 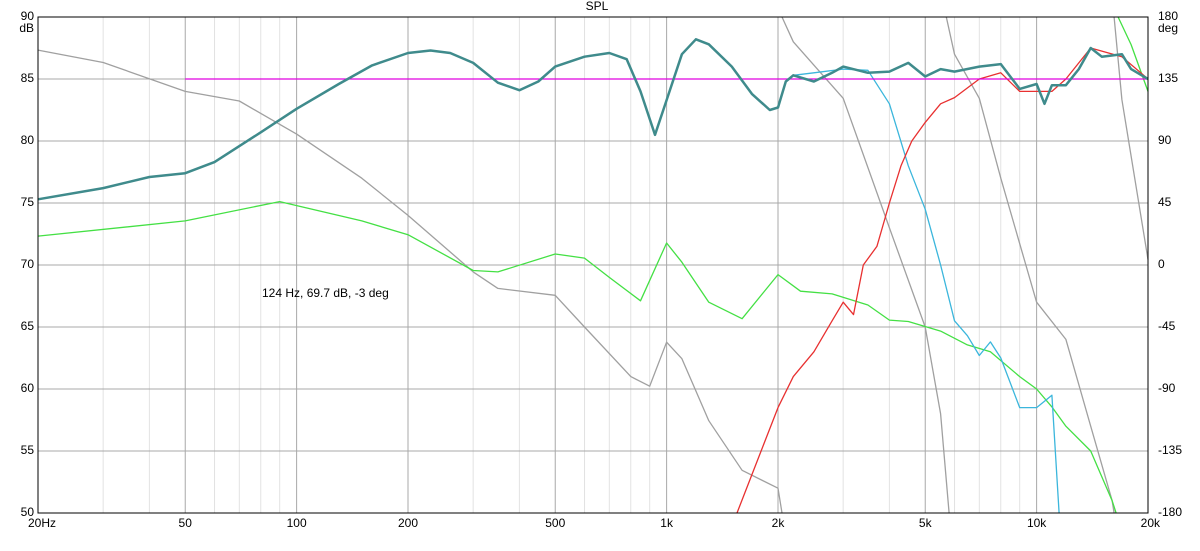 What do you see at coordinates (779, 523) in the screenshot?
I see `x-tick-label: 2k` at bounding box center [779, 523].